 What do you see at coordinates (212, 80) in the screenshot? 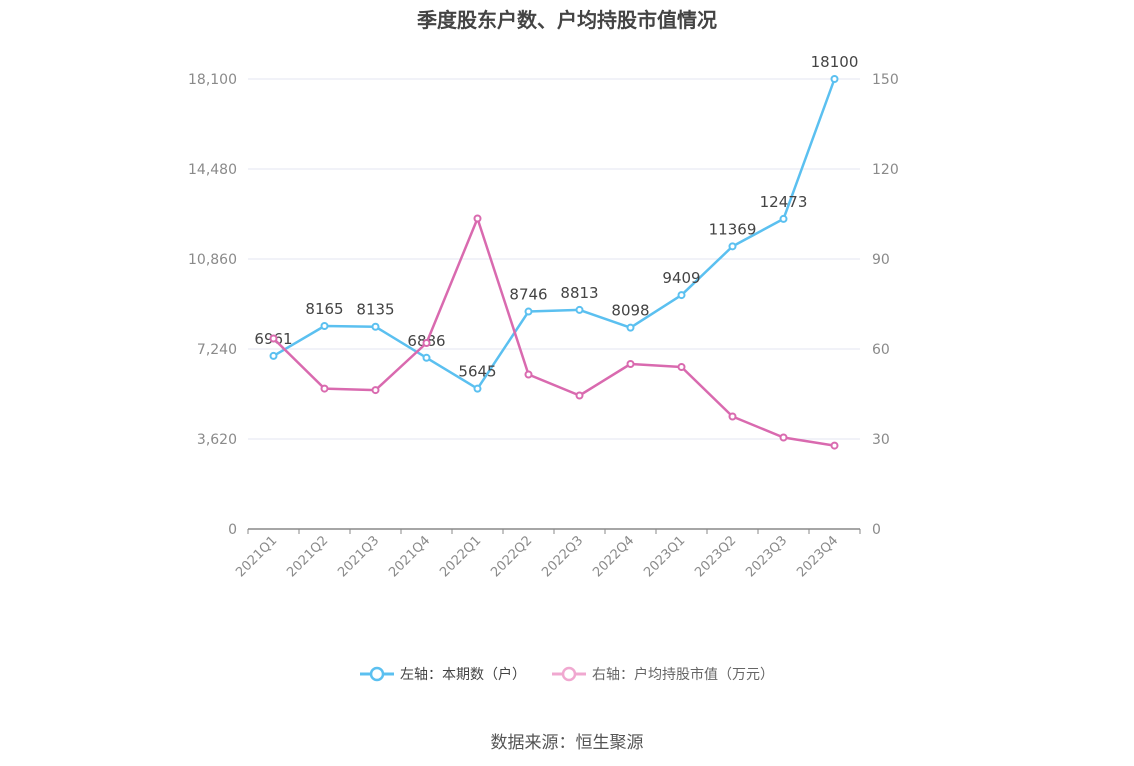
I see `y-left-tick-label: 18,100` at bounding box center [212, 80].